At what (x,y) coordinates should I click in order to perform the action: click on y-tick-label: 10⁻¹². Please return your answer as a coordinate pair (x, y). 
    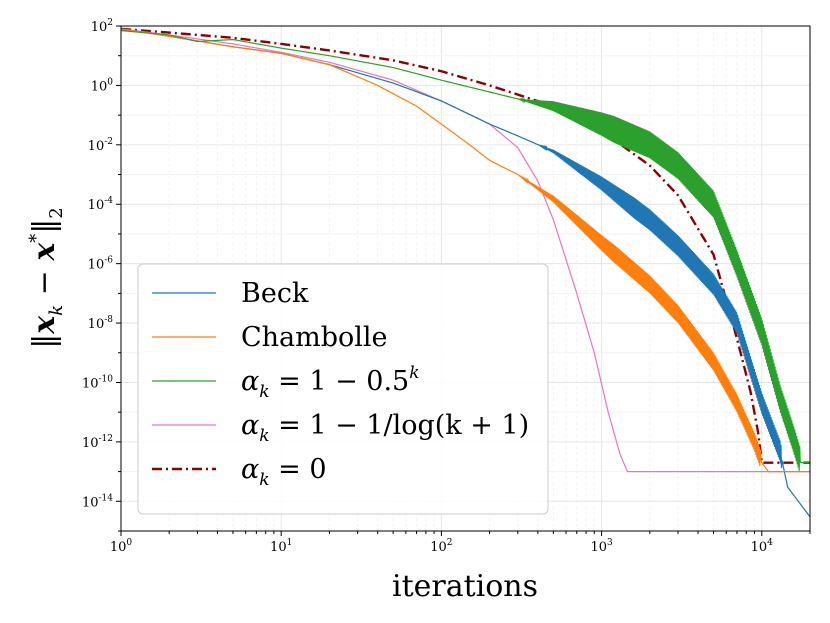
    Looking at the image, I should click on (97, 442).